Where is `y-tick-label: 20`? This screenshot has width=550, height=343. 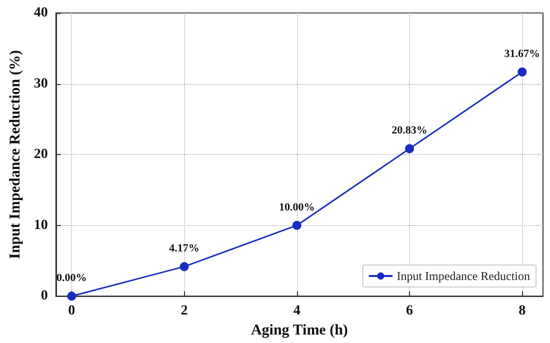 y-tick-label: 20 is located at coordinates (41, 154).